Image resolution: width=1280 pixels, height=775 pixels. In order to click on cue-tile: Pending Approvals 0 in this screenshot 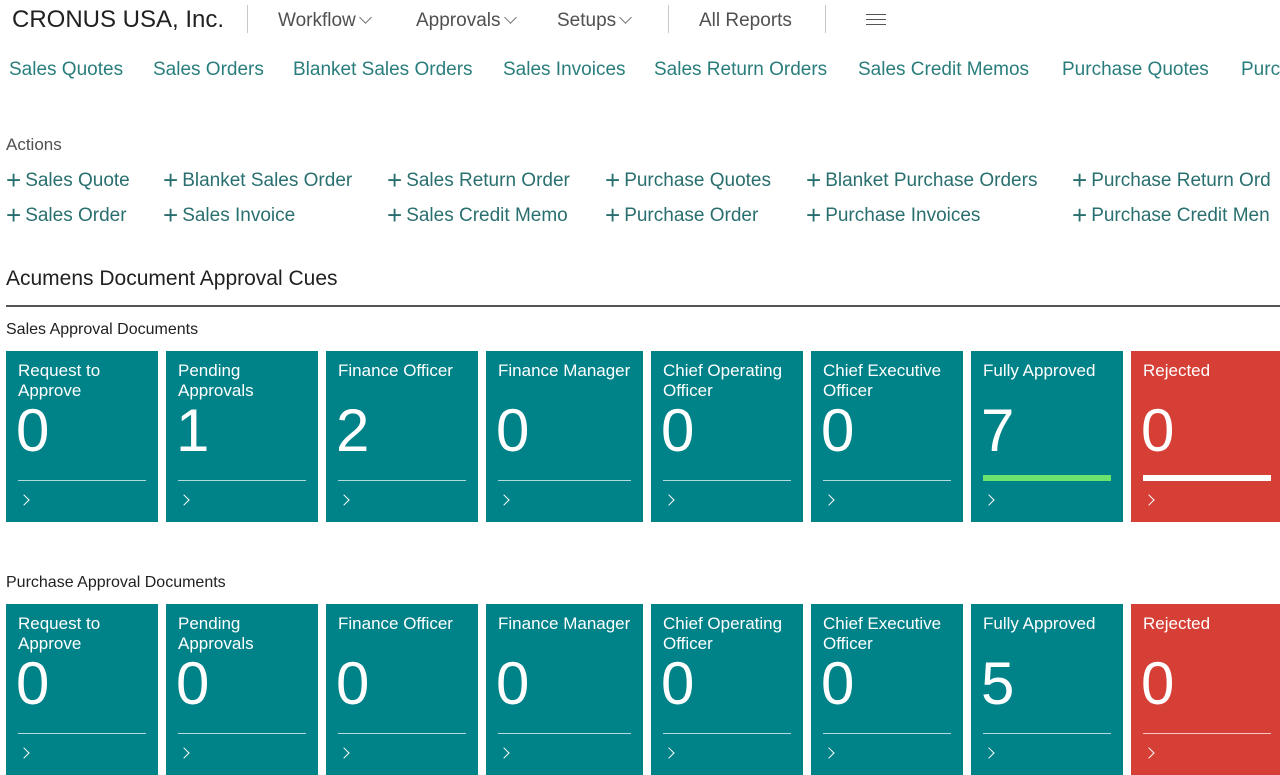, I will do `click(242, 689)`.